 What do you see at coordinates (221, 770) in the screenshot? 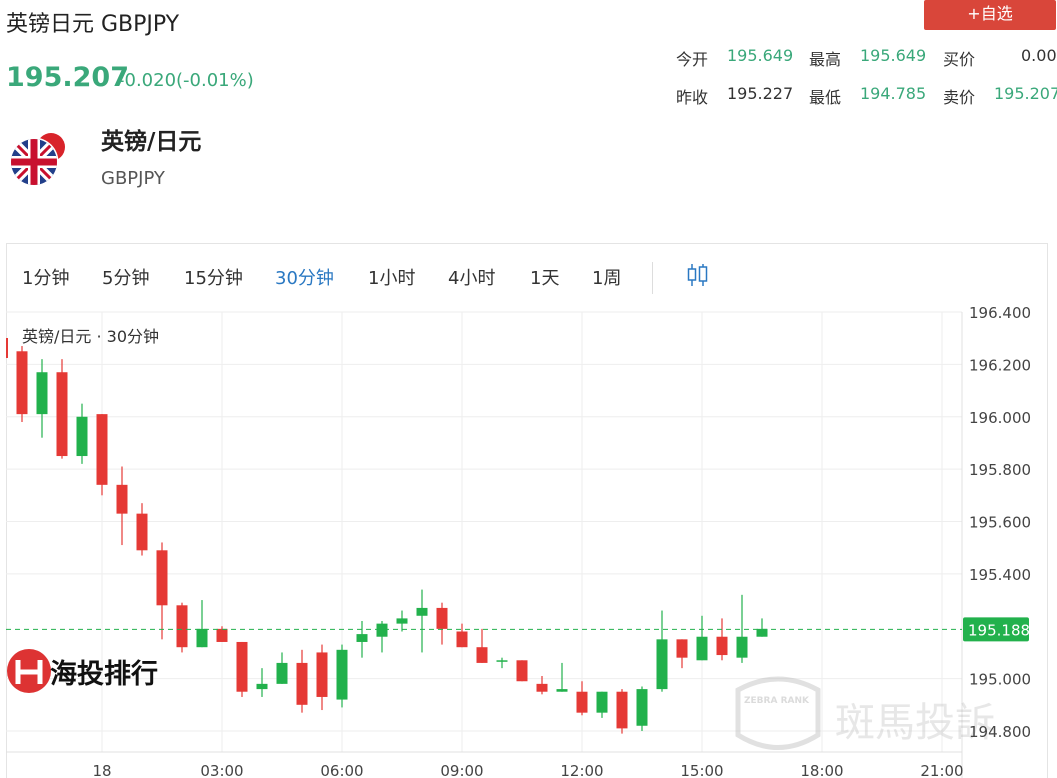
I see `x-tick-label: 03:00` at bounding box center [221, 770].